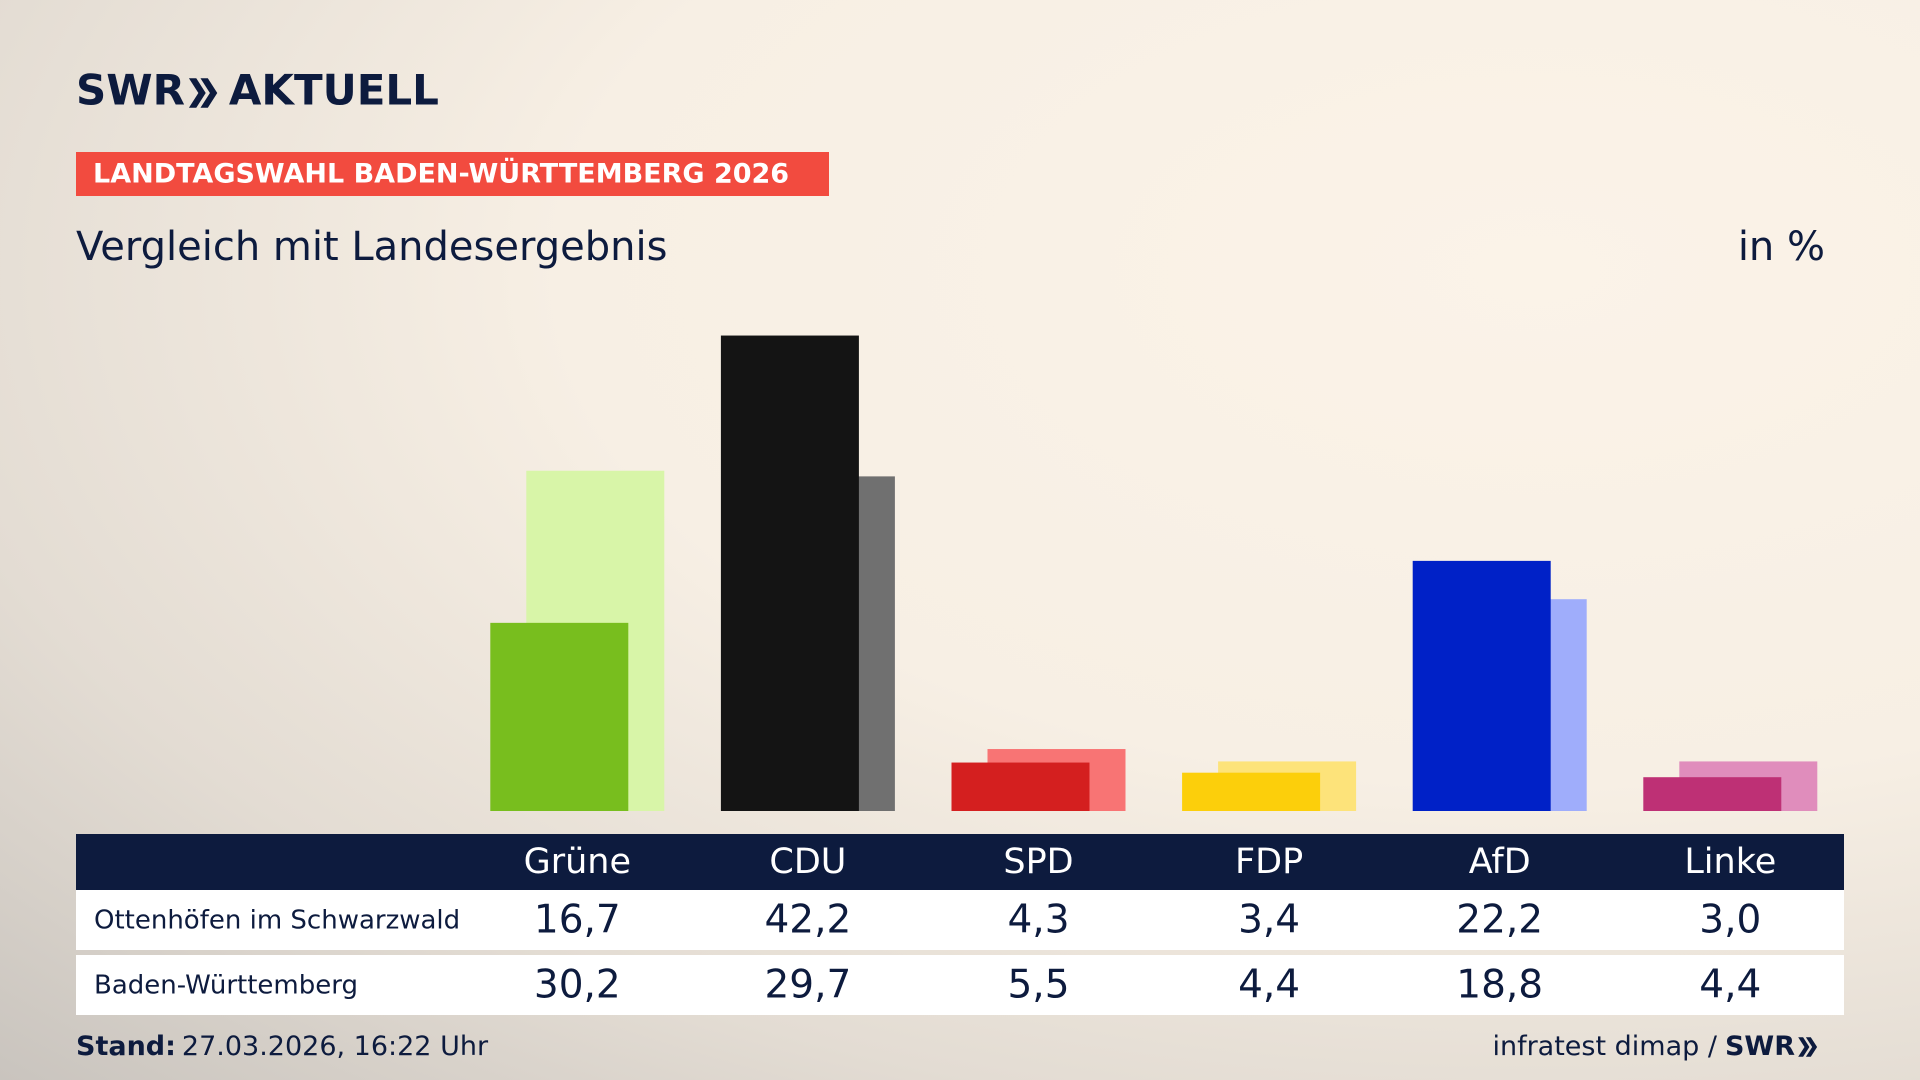 This screenshot has width=1920, height=1080. What do you see at coordinates (226, 986) in the screenshot?
I see `row-label: Baden-Württemberg` at bounding box center [226, 986].